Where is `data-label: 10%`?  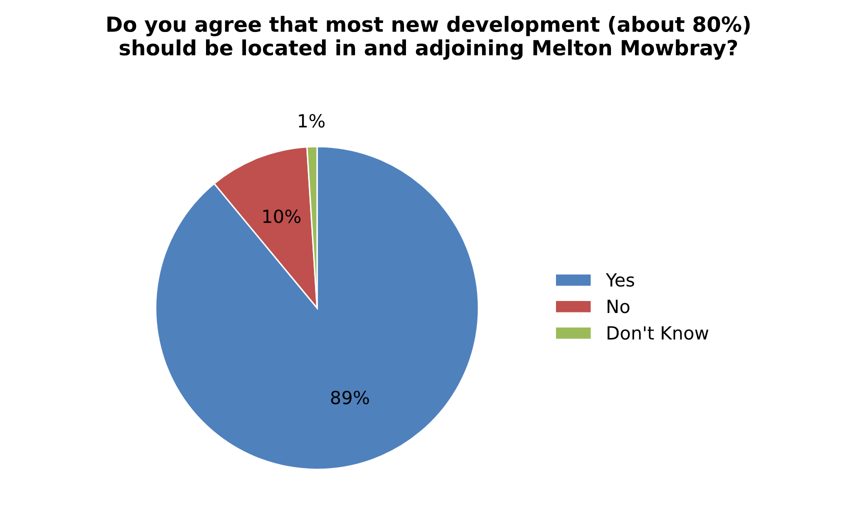
data-label: 10% is located at coordinates (282, 217).